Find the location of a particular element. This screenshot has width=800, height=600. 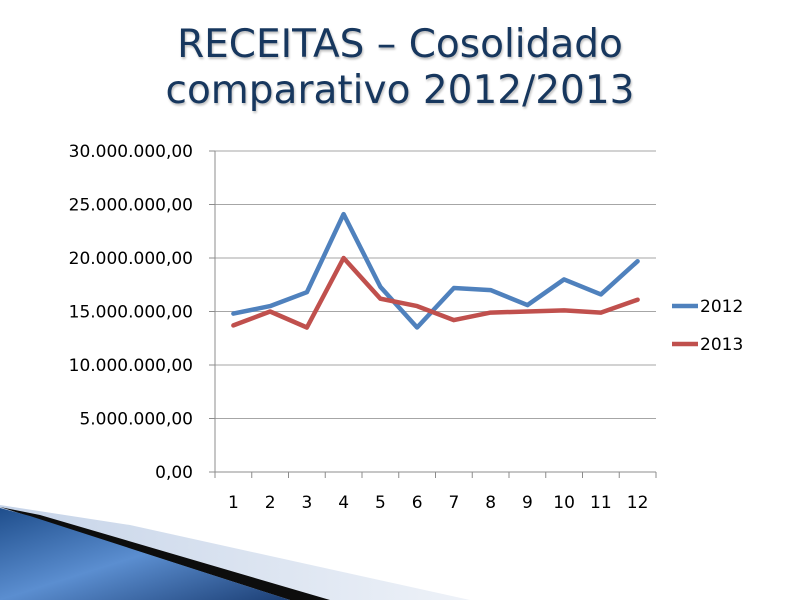

x-tick-label: 6 is located at coordinates (417, 503).